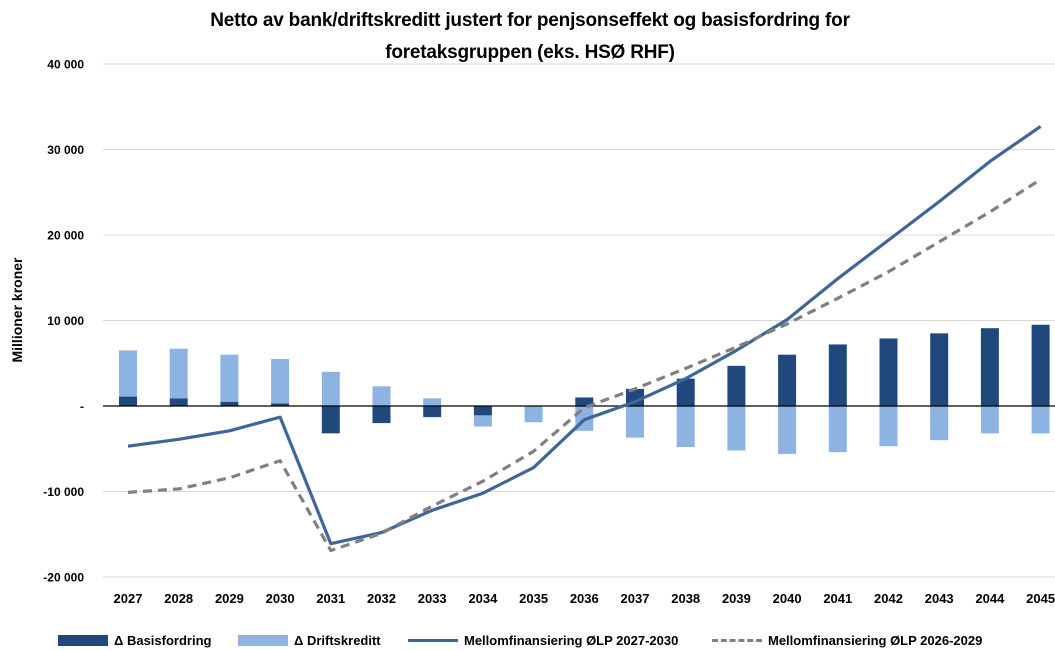  What do you see at coordinates (837, 598) in the screenshot?
I see `x-tick-label: 2041` at bounding box center [837, 598].